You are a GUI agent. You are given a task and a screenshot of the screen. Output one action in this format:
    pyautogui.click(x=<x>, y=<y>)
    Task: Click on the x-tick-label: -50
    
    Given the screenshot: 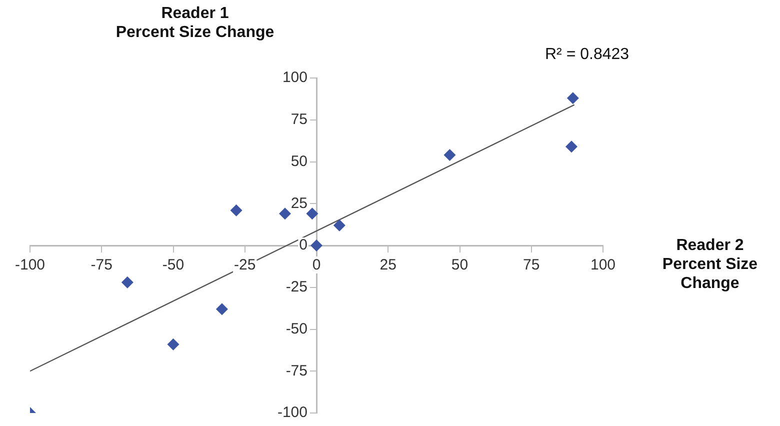 What is the action you would take?
    pyautogui.click(x=173, y=265)
    